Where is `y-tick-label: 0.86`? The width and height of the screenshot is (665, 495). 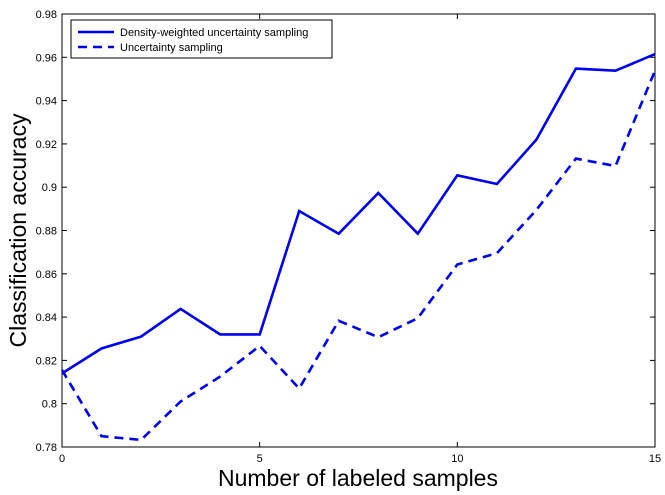 y-tick-label: 0.86 is located at coordinates (46, 275).